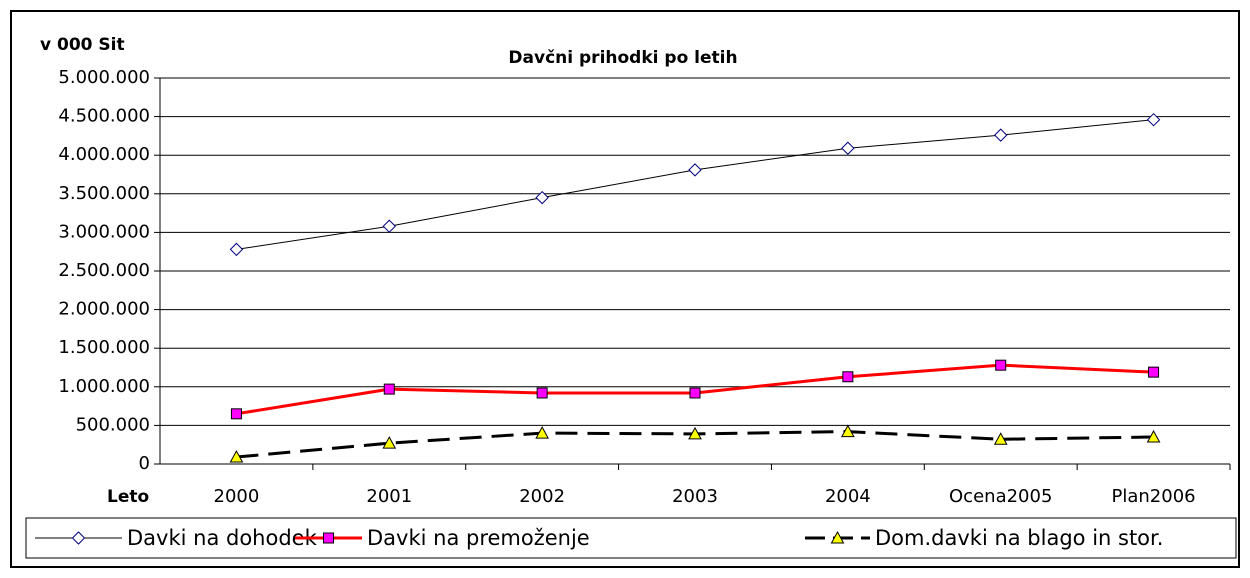 This screenshot has width=1250, height=578. I want to click on legend-label: Dom.davki na blago in stor., so click(1019, 538).